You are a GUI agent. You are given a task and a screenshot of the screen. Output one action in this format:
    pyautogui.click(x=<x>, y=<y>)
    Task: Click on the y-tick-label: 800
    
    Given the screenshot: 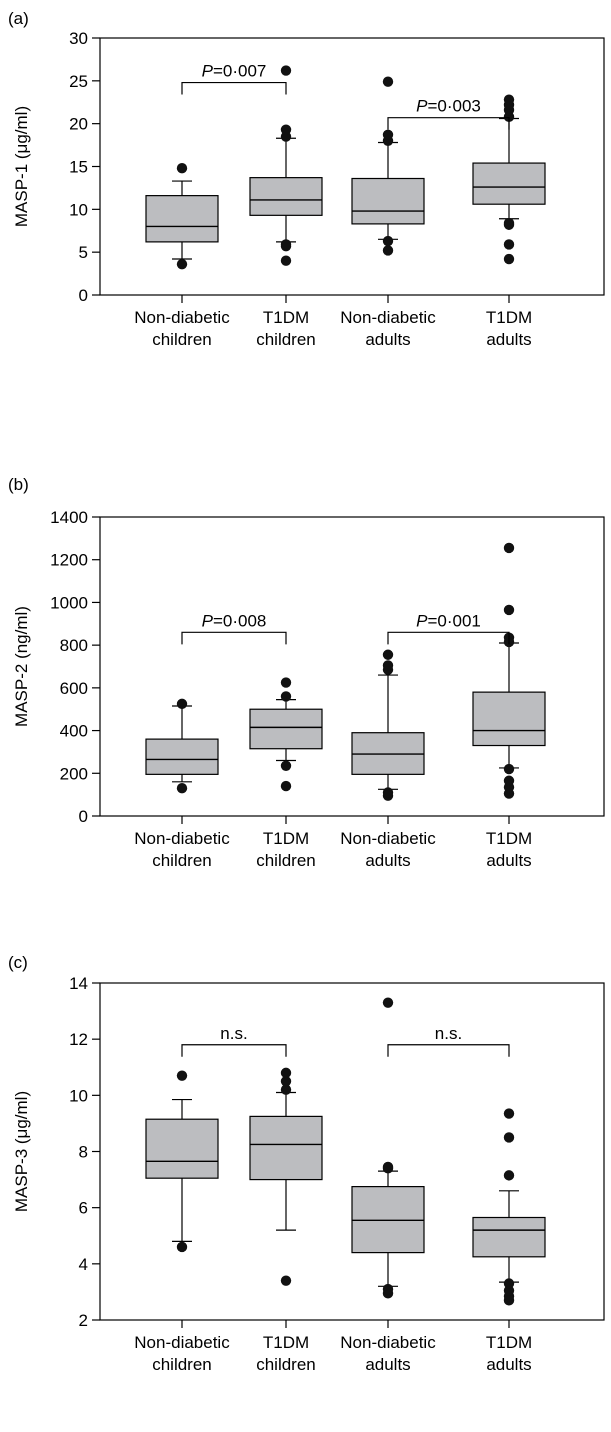 What is the action you would take?
    pyautogui.click(x=74, y=645)
    